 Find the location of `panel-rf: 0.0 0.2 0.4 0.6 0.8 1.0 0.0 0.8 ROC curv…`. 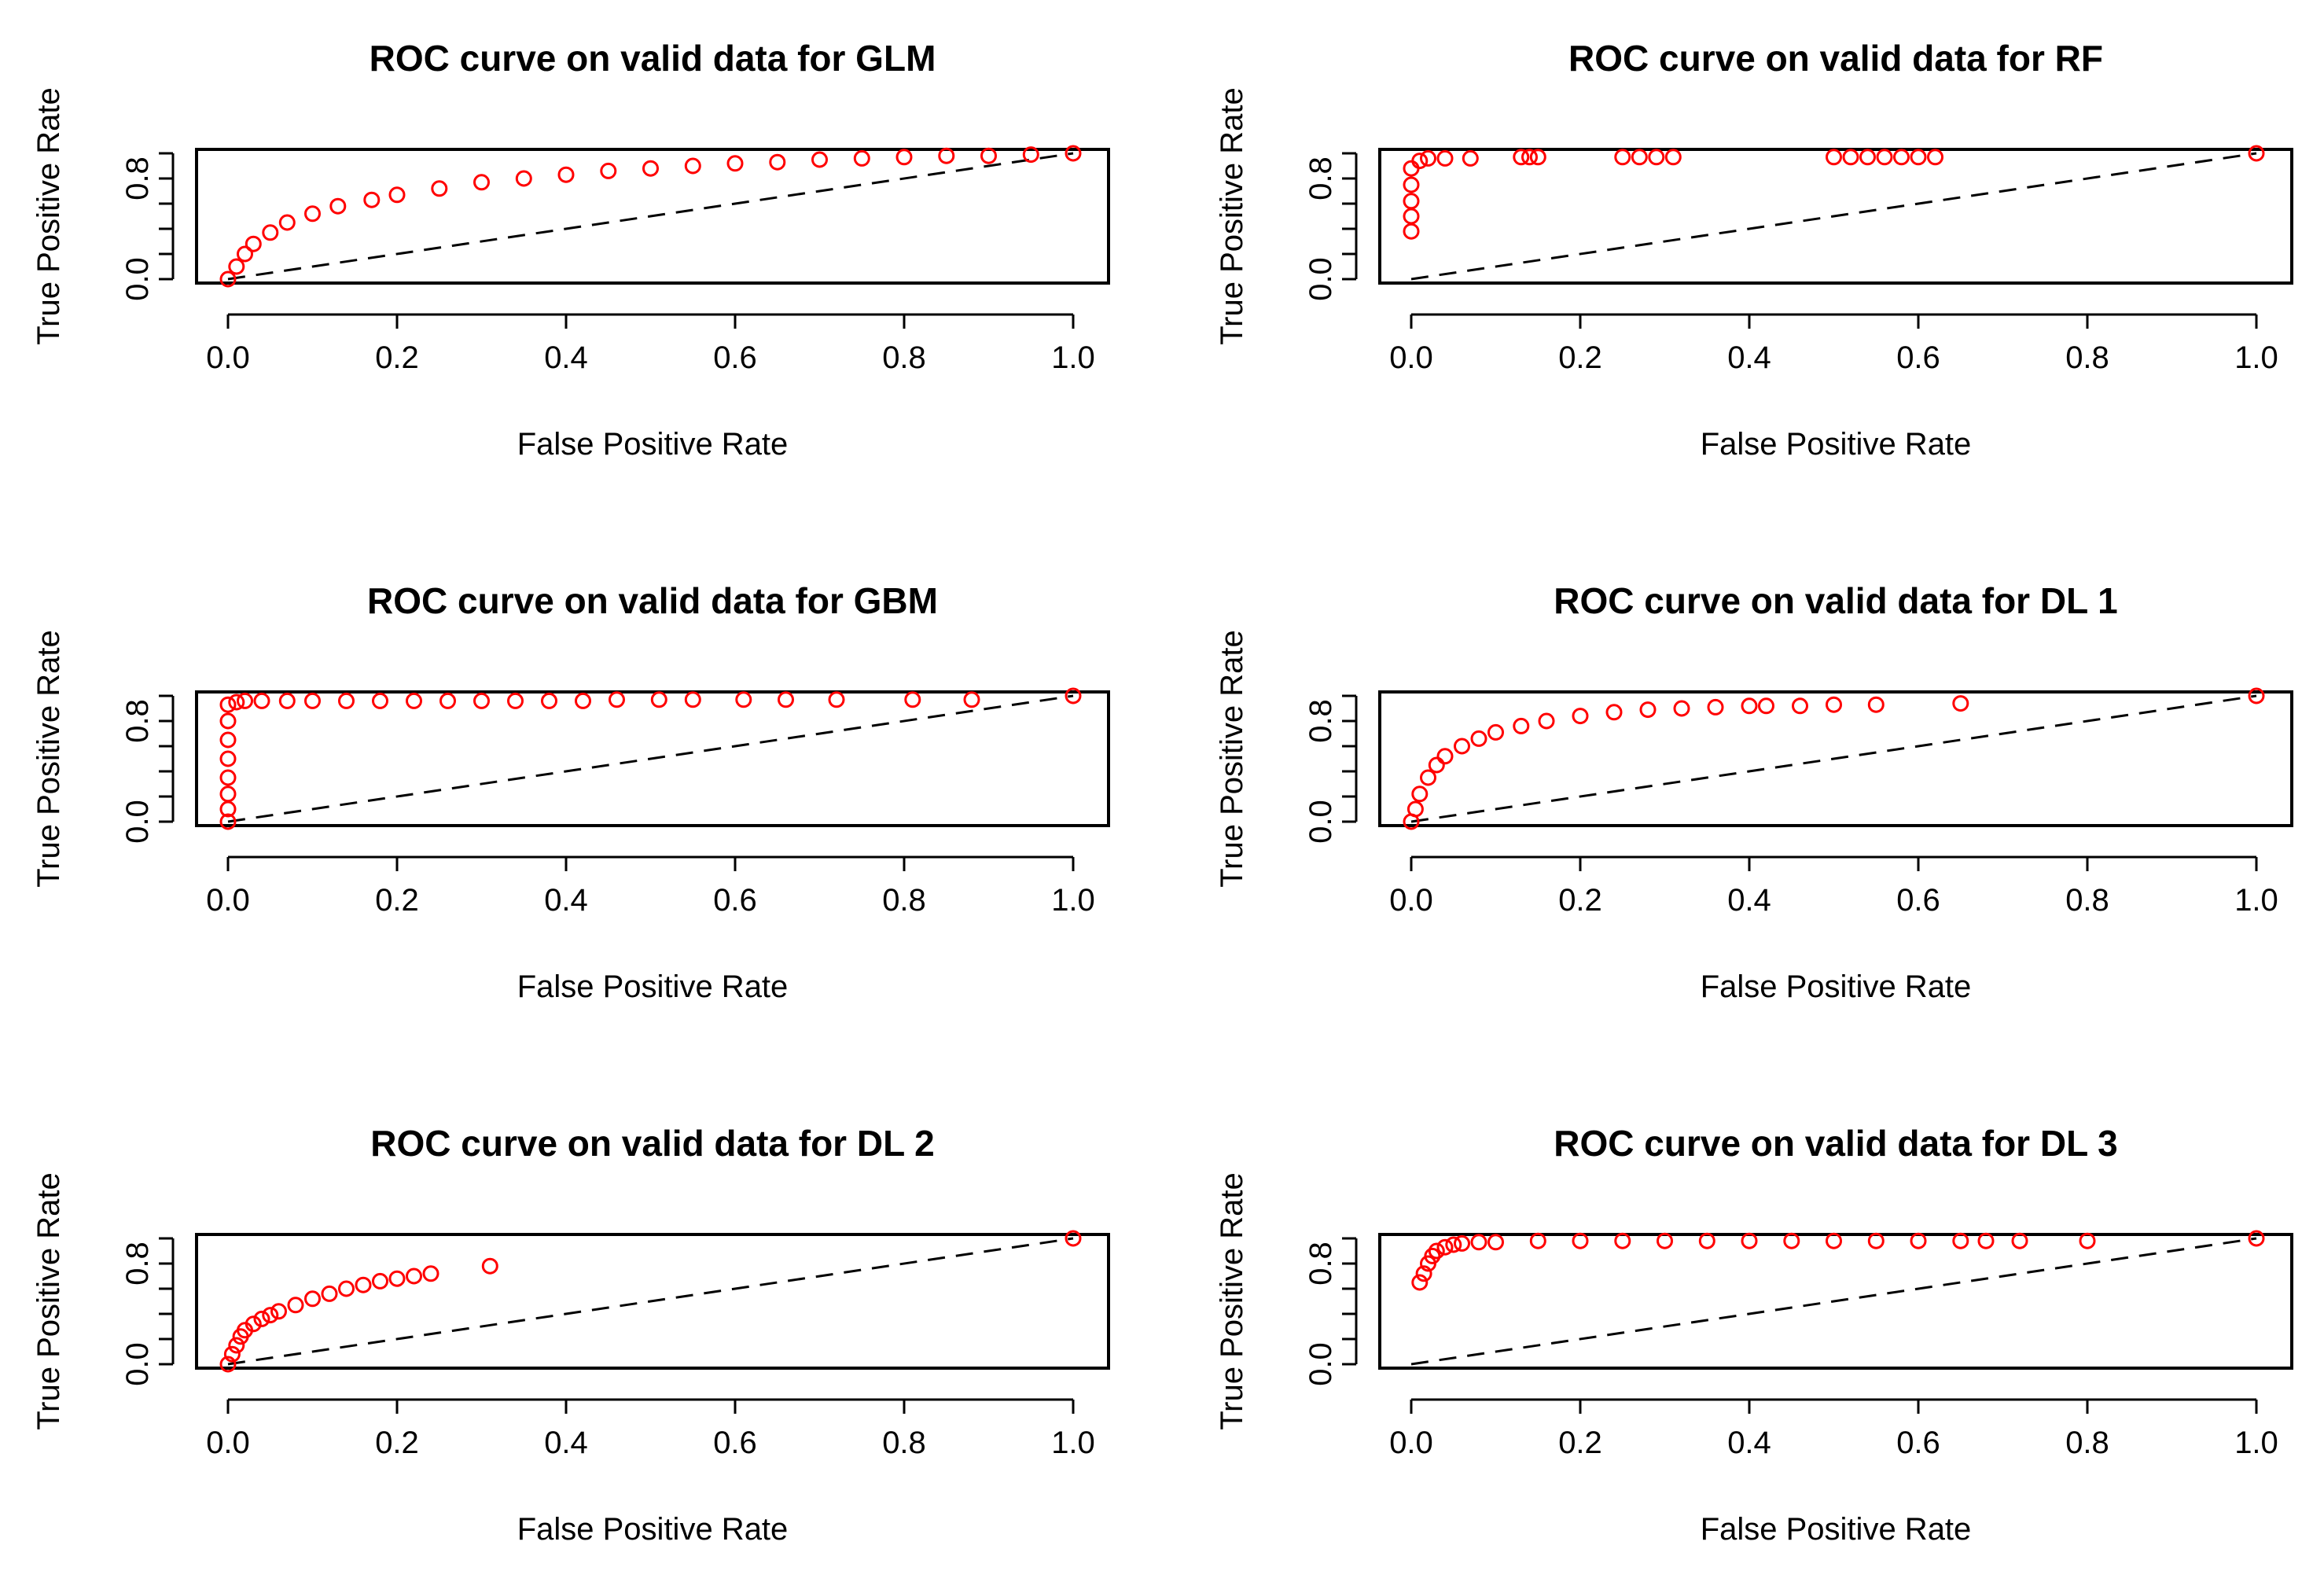

panel-rf: 0.0 0.2 0.4 0.6 0.8 1.0 0.0 0.8 ROC curv… is located at coordinates (1754, 250).